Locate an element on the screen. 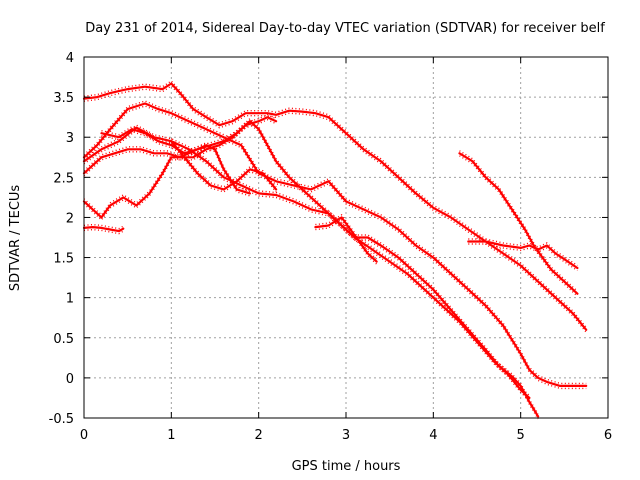  x-tick-label: 4 is located at coordinates (433, 435).